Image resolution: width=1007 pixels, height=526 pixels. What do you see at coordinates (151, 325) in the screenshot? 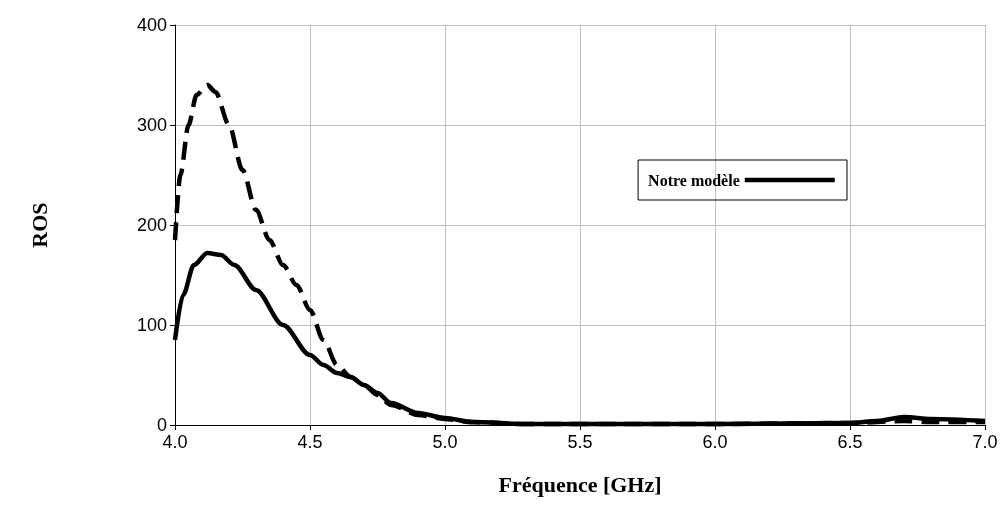
I see `y-tick-label: 100` at bounding box center [151, 325].